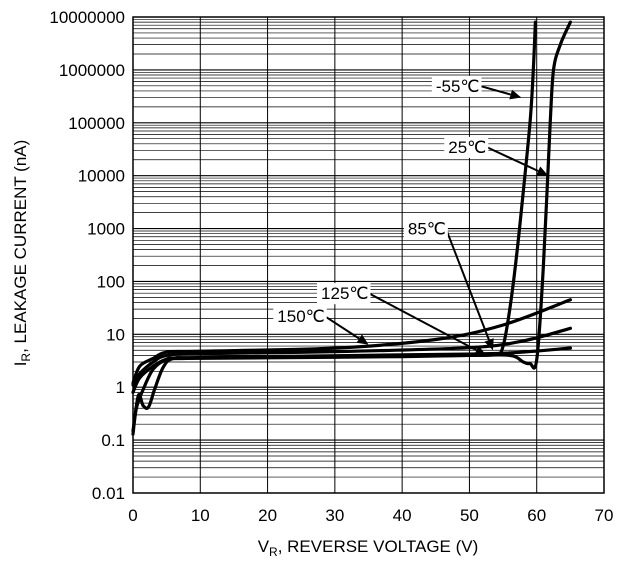 The width and height of the screenshot is (623, 564). What do you see at coordinates (111, 281) in the screenshot?
I see `y-tick-label: 100` at bounding box center [111, 281].